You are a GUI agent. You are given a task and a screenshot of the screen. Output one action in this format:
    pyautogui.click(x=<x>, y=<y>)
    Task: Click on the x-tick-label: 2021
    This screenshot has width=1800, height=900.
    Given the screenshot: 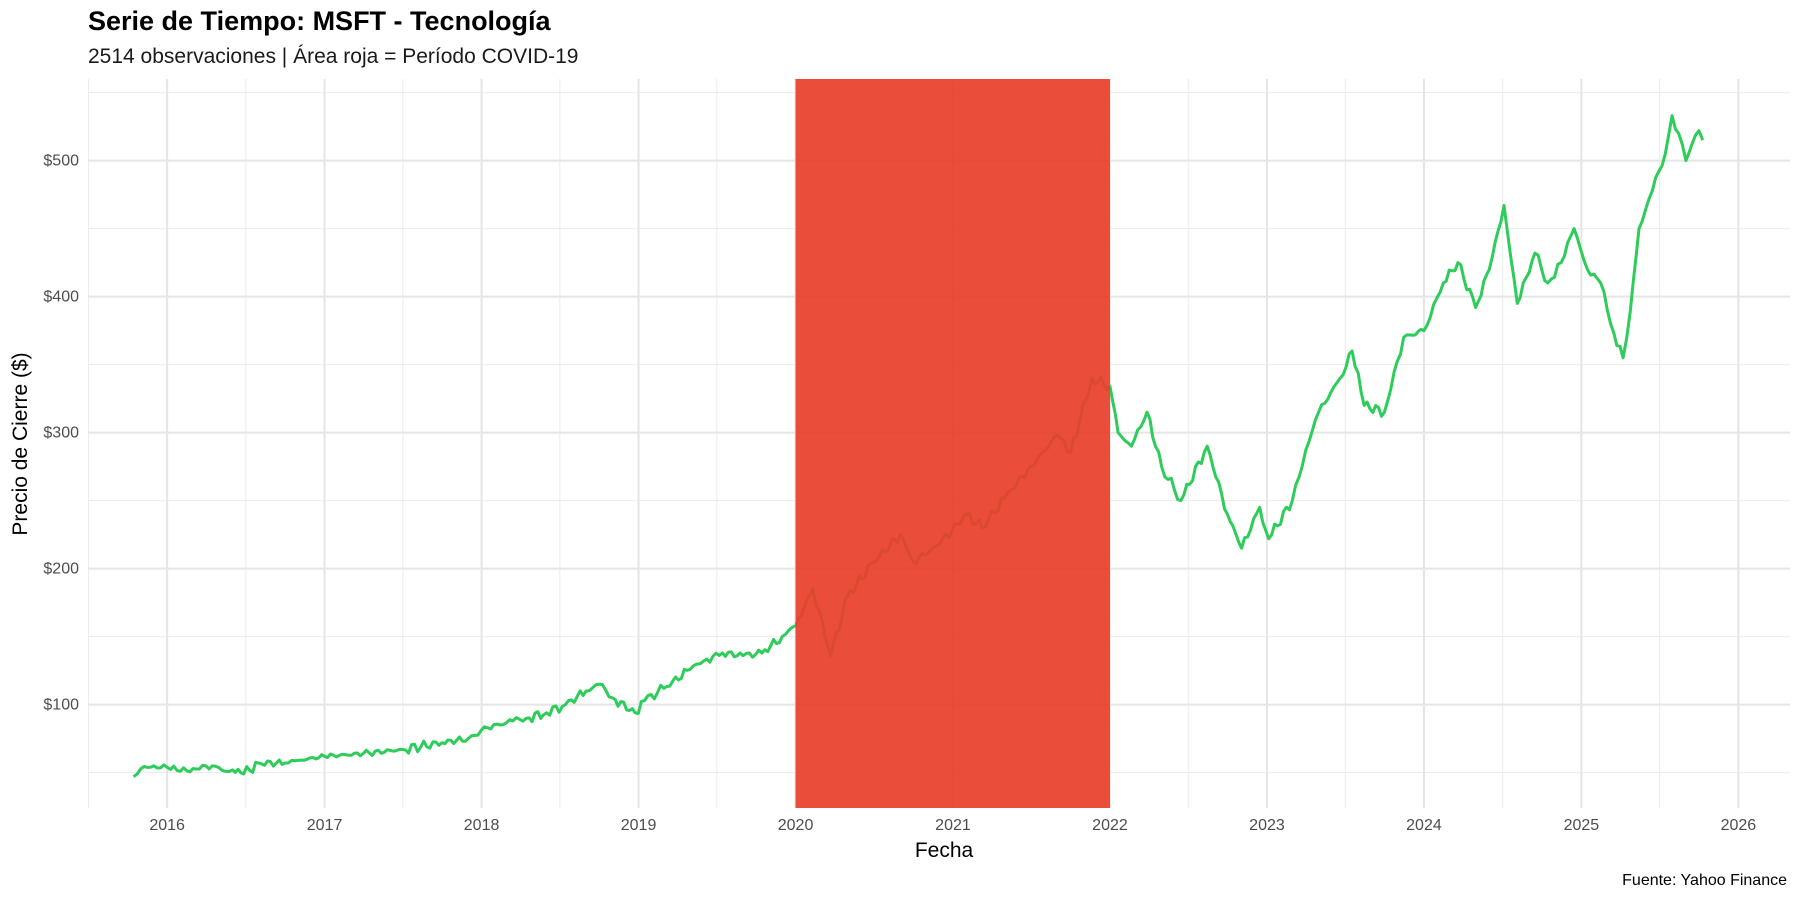 What is the action you would take?
    pyautogui.click(x=953, y=825)
    